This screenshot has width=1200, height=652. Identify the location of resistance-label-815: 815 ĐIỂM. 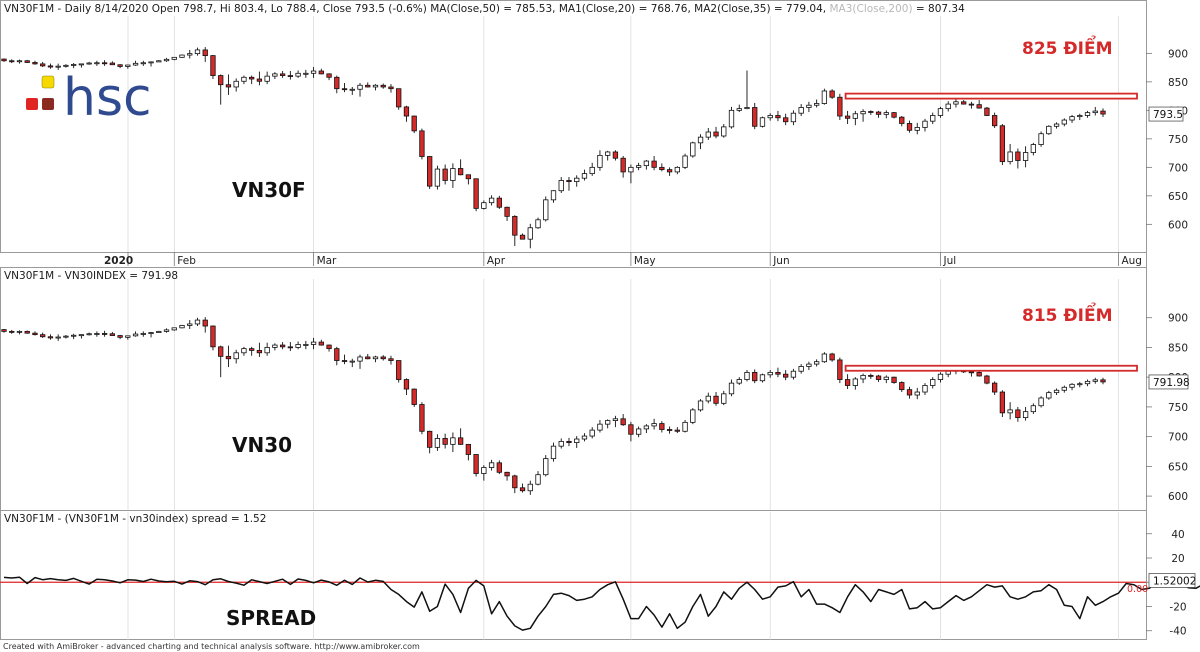
(1067, 313).